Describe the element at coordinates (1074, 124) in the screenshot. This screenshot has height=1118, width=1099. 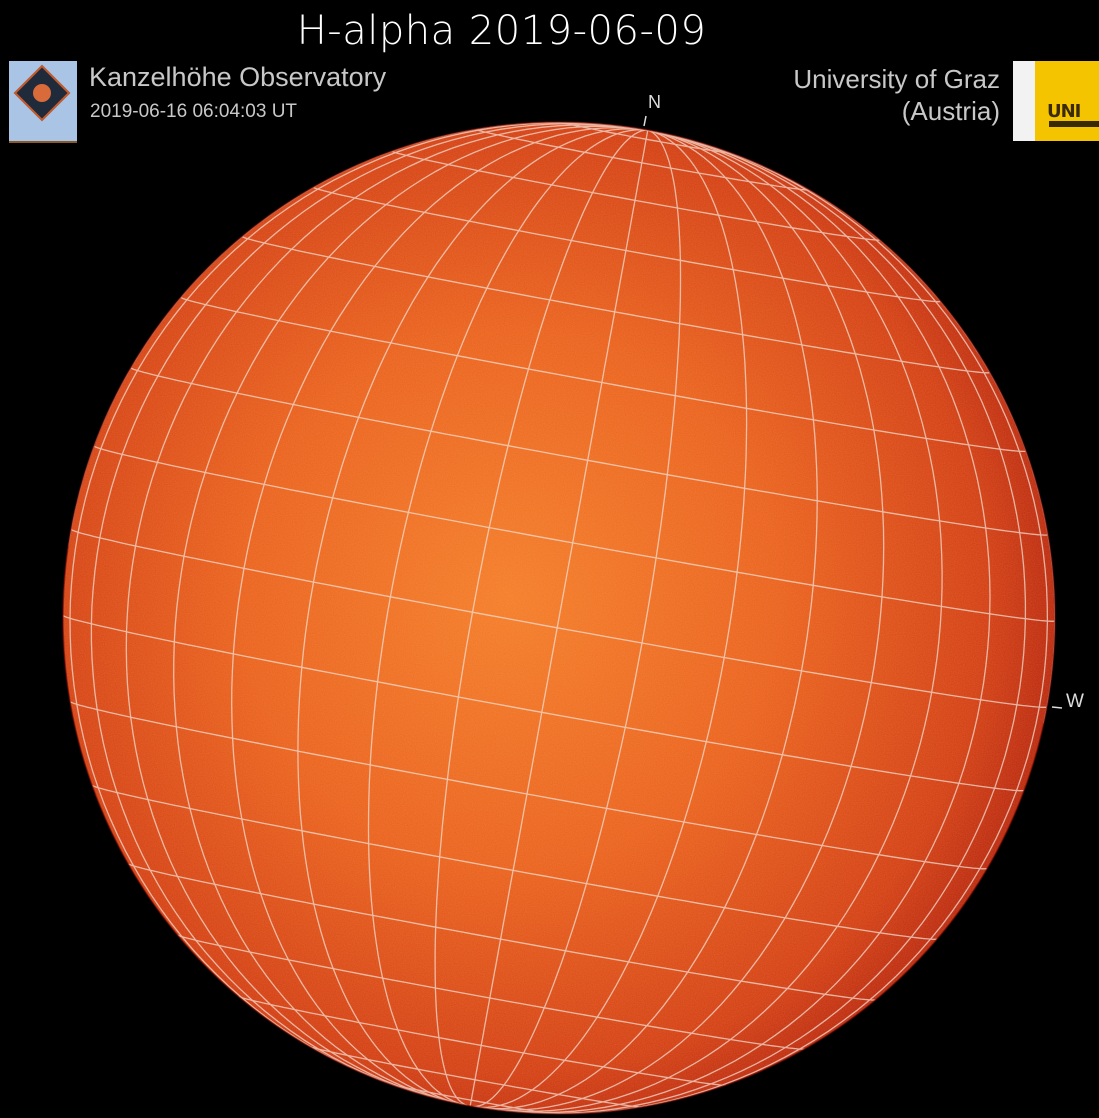
I see `uni-logo-bar` at that location.